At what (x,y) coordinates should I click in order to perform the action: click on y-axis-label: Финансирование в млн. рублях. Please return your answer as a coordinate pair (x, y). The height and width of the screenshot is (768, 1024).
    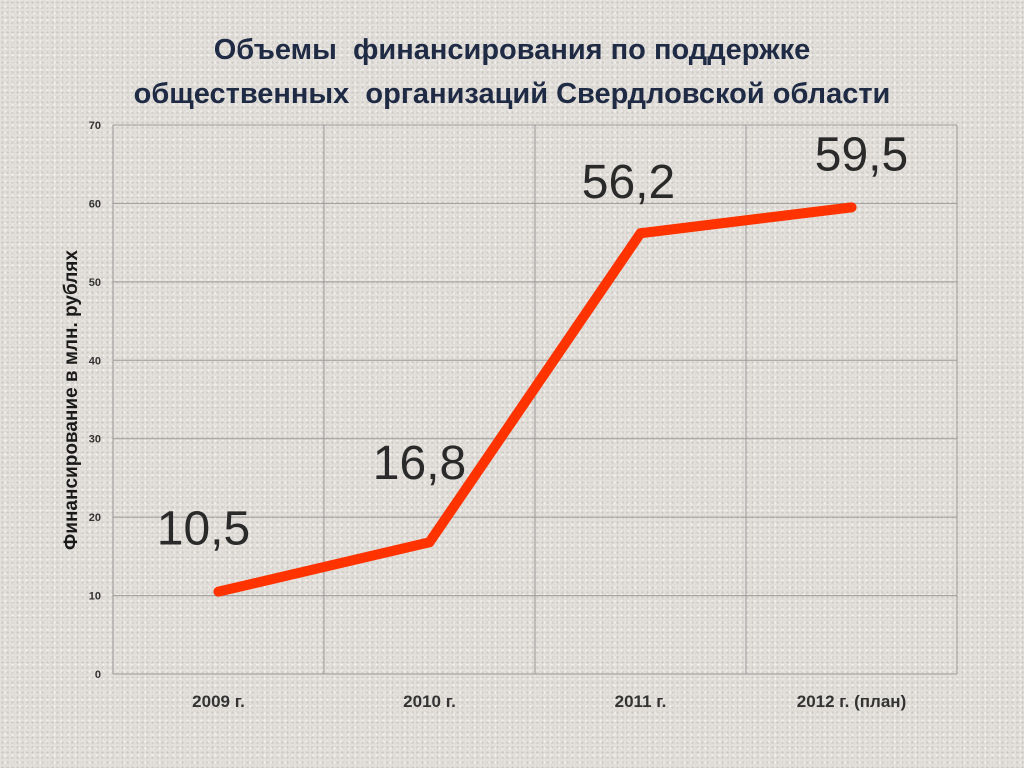
    Looking at the image, I should click on (71, 400).